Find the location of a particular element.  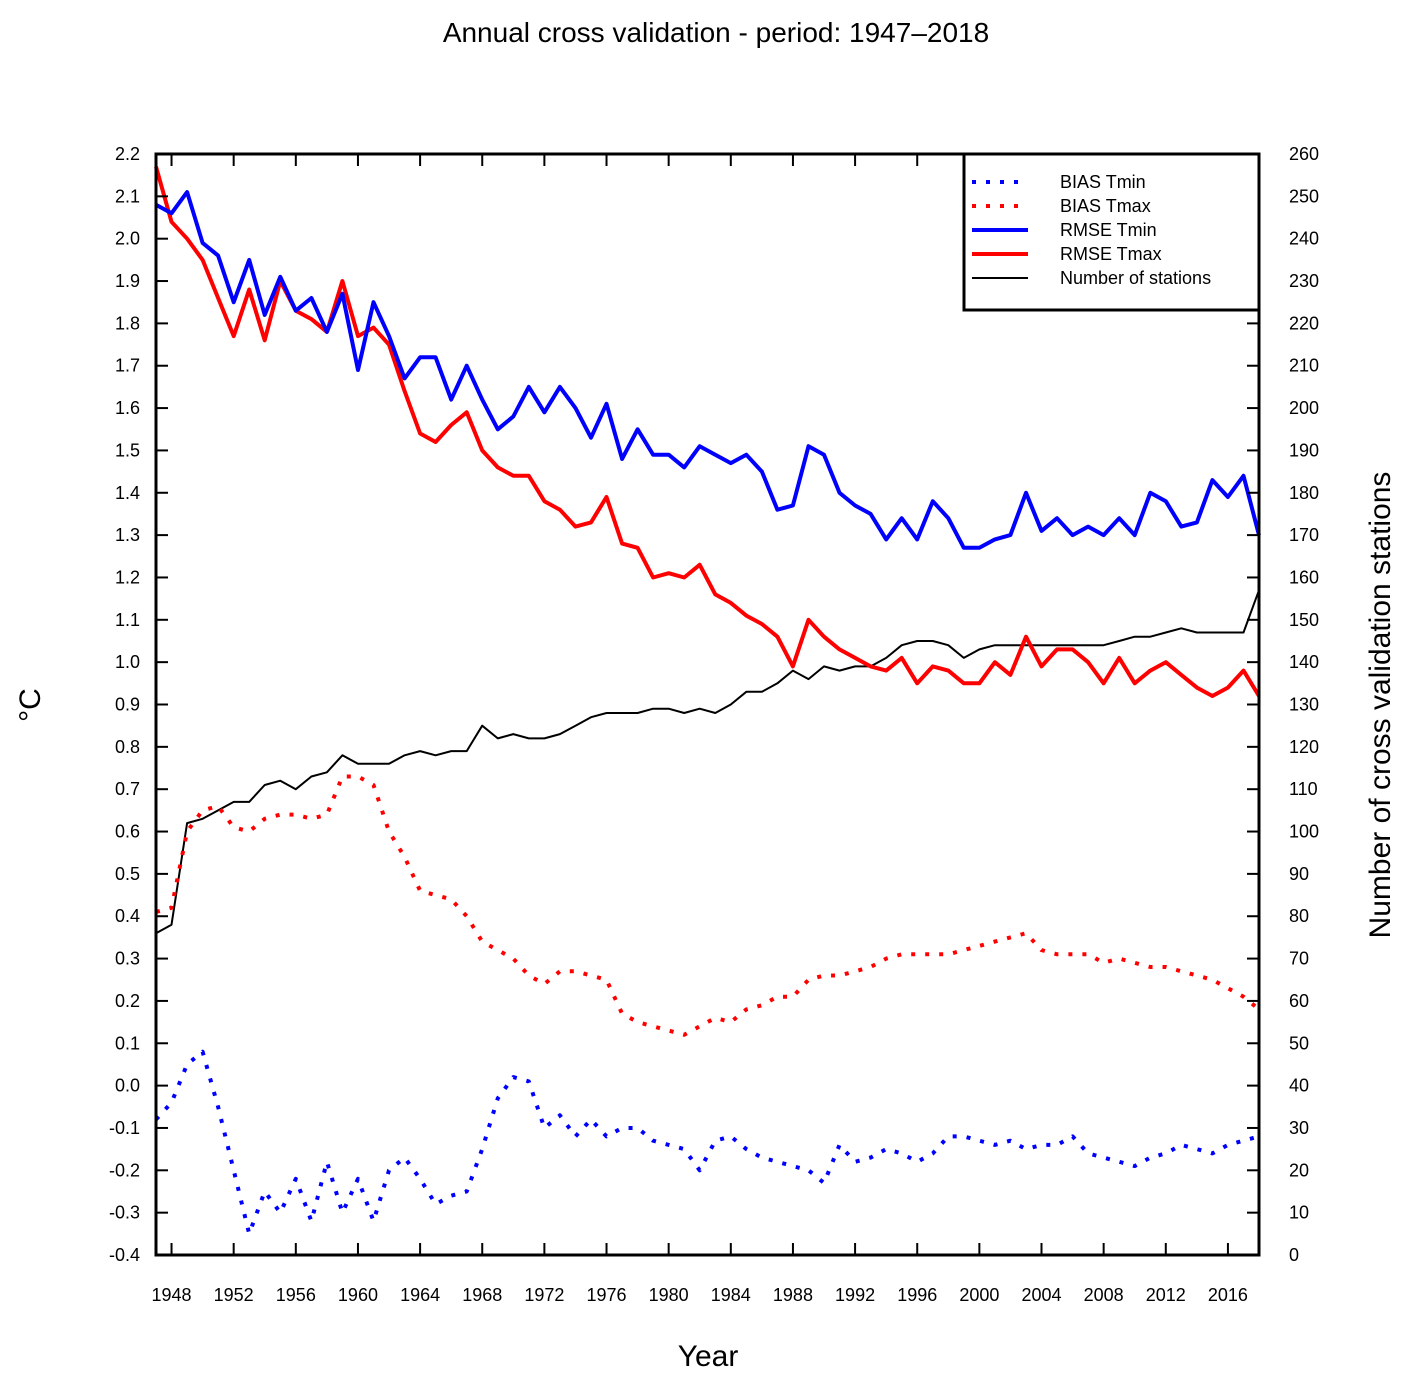

legend-label: RMSE Tmax is located at coordinates (1111, 254).